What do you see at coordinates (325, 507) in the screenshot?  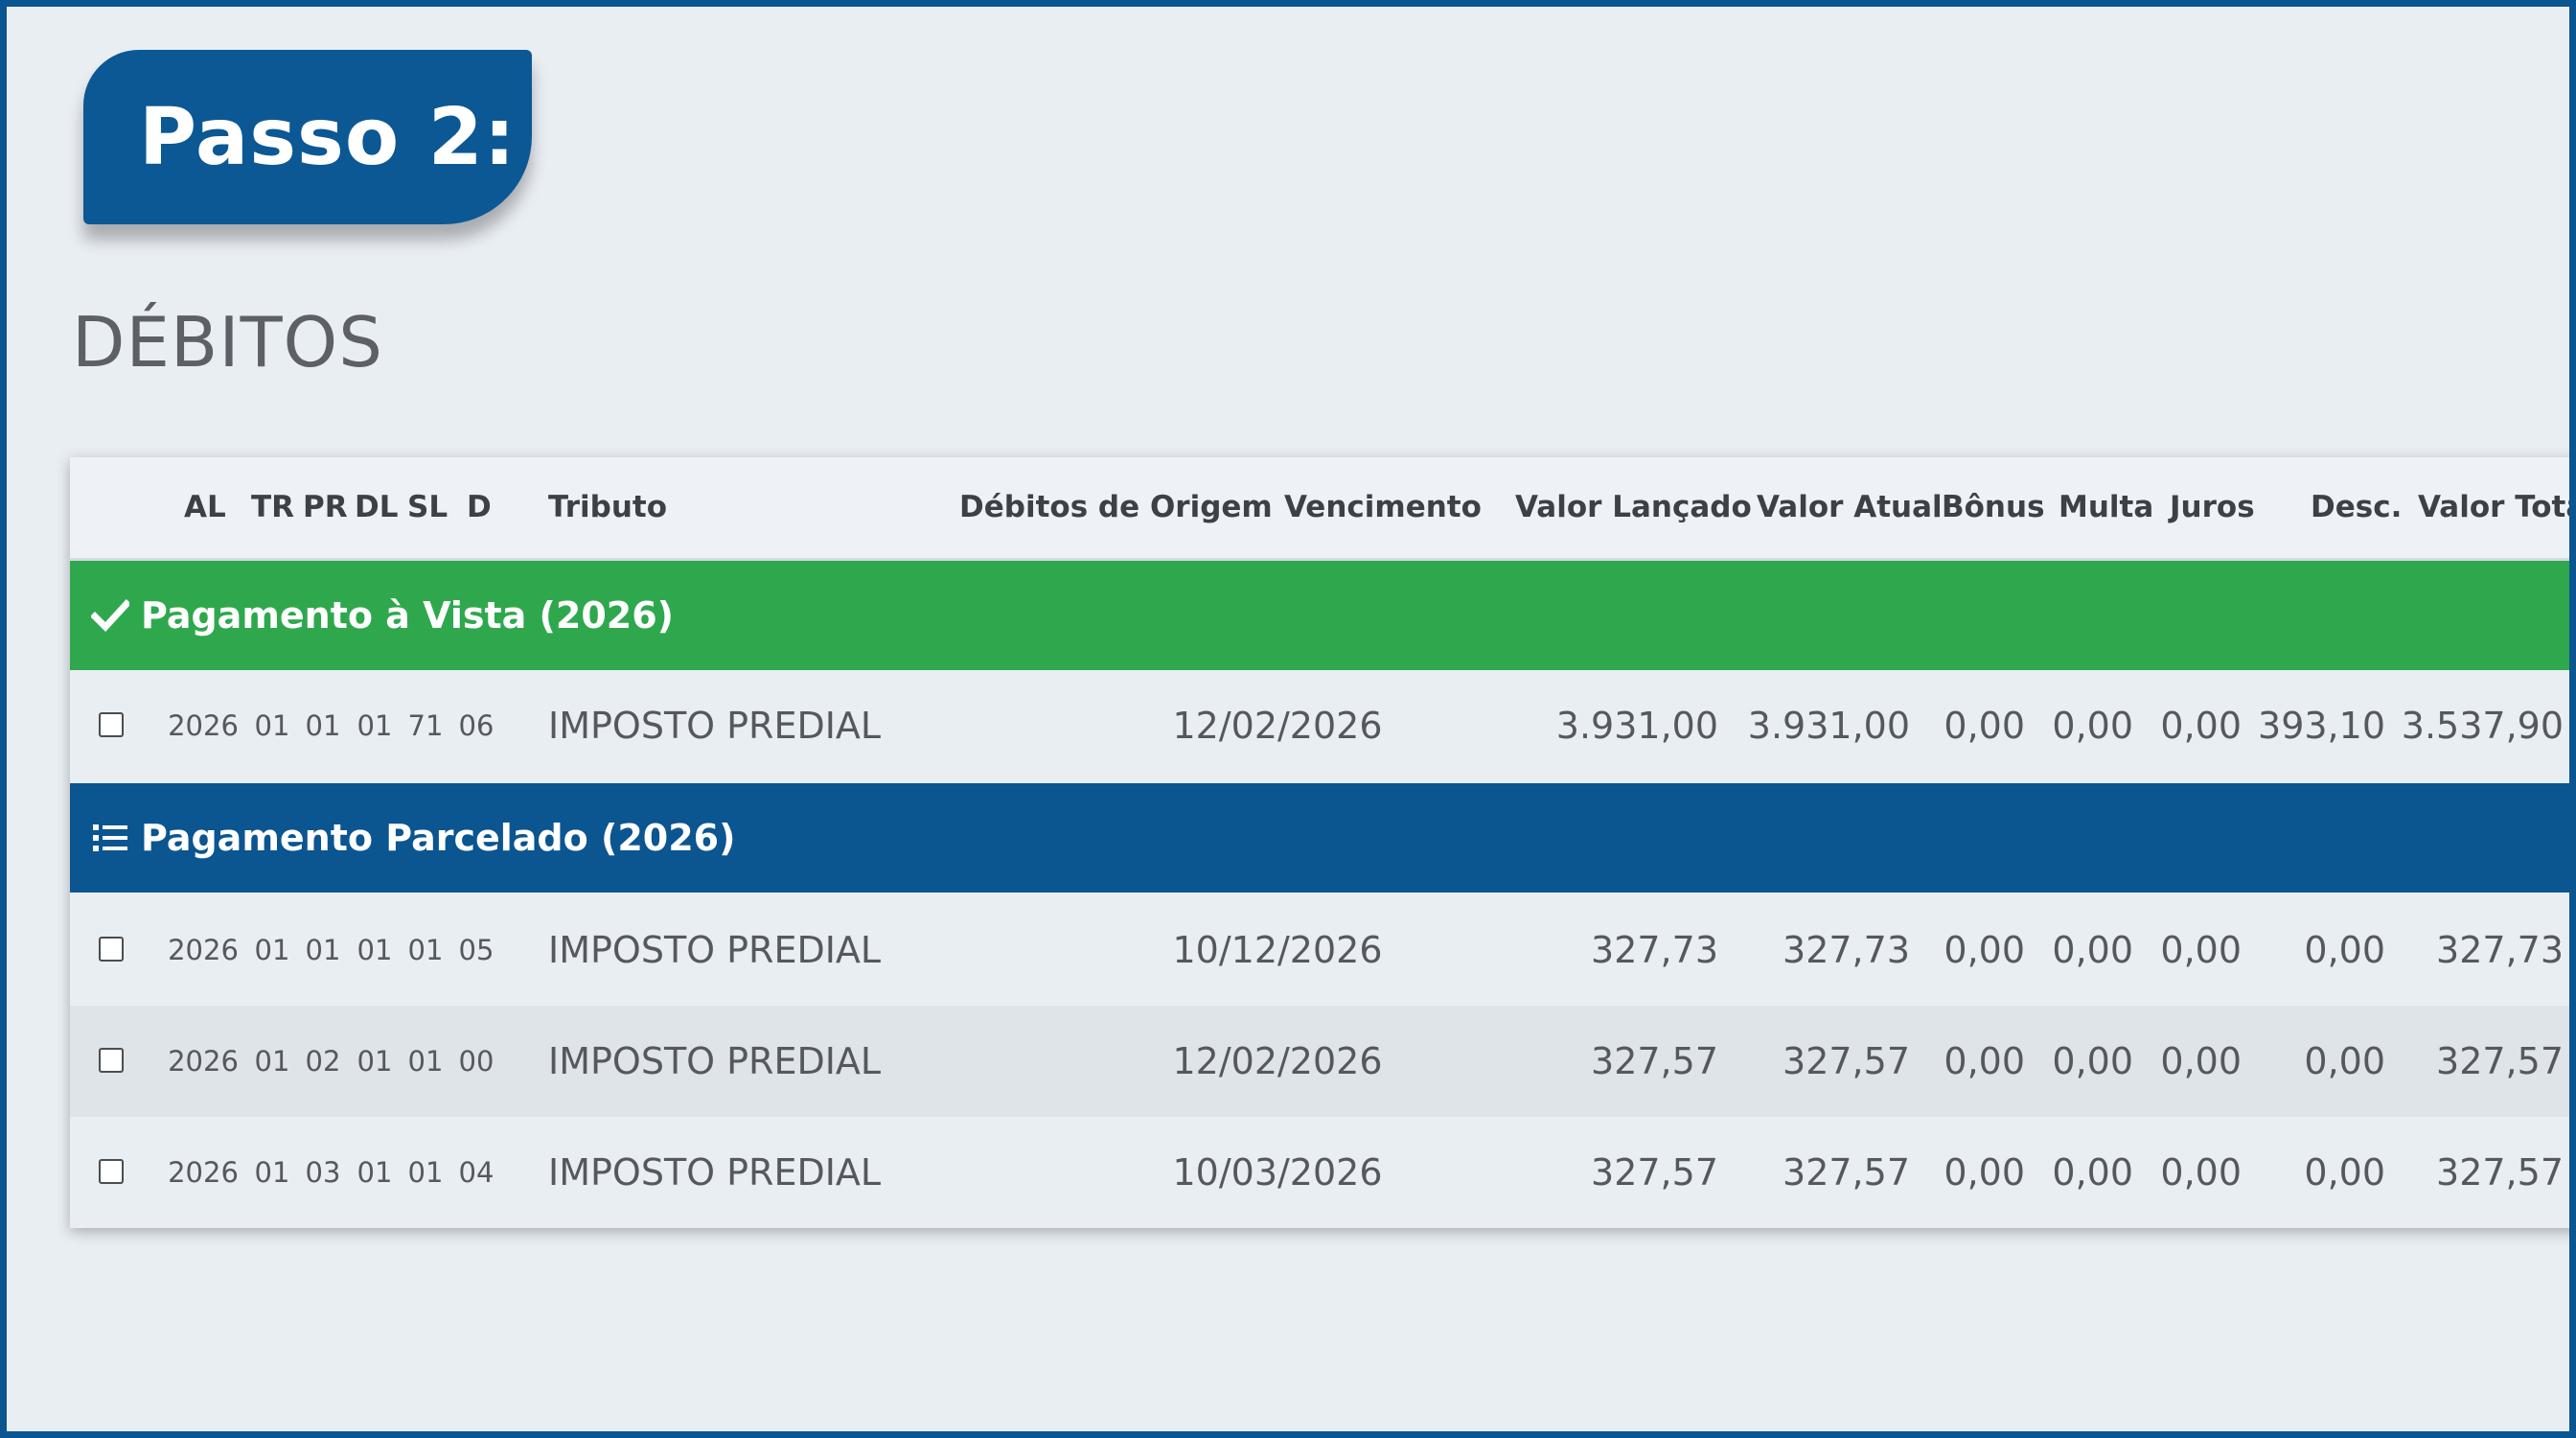 I see `column-header-pr: PR` at bounding box center [325, 507].